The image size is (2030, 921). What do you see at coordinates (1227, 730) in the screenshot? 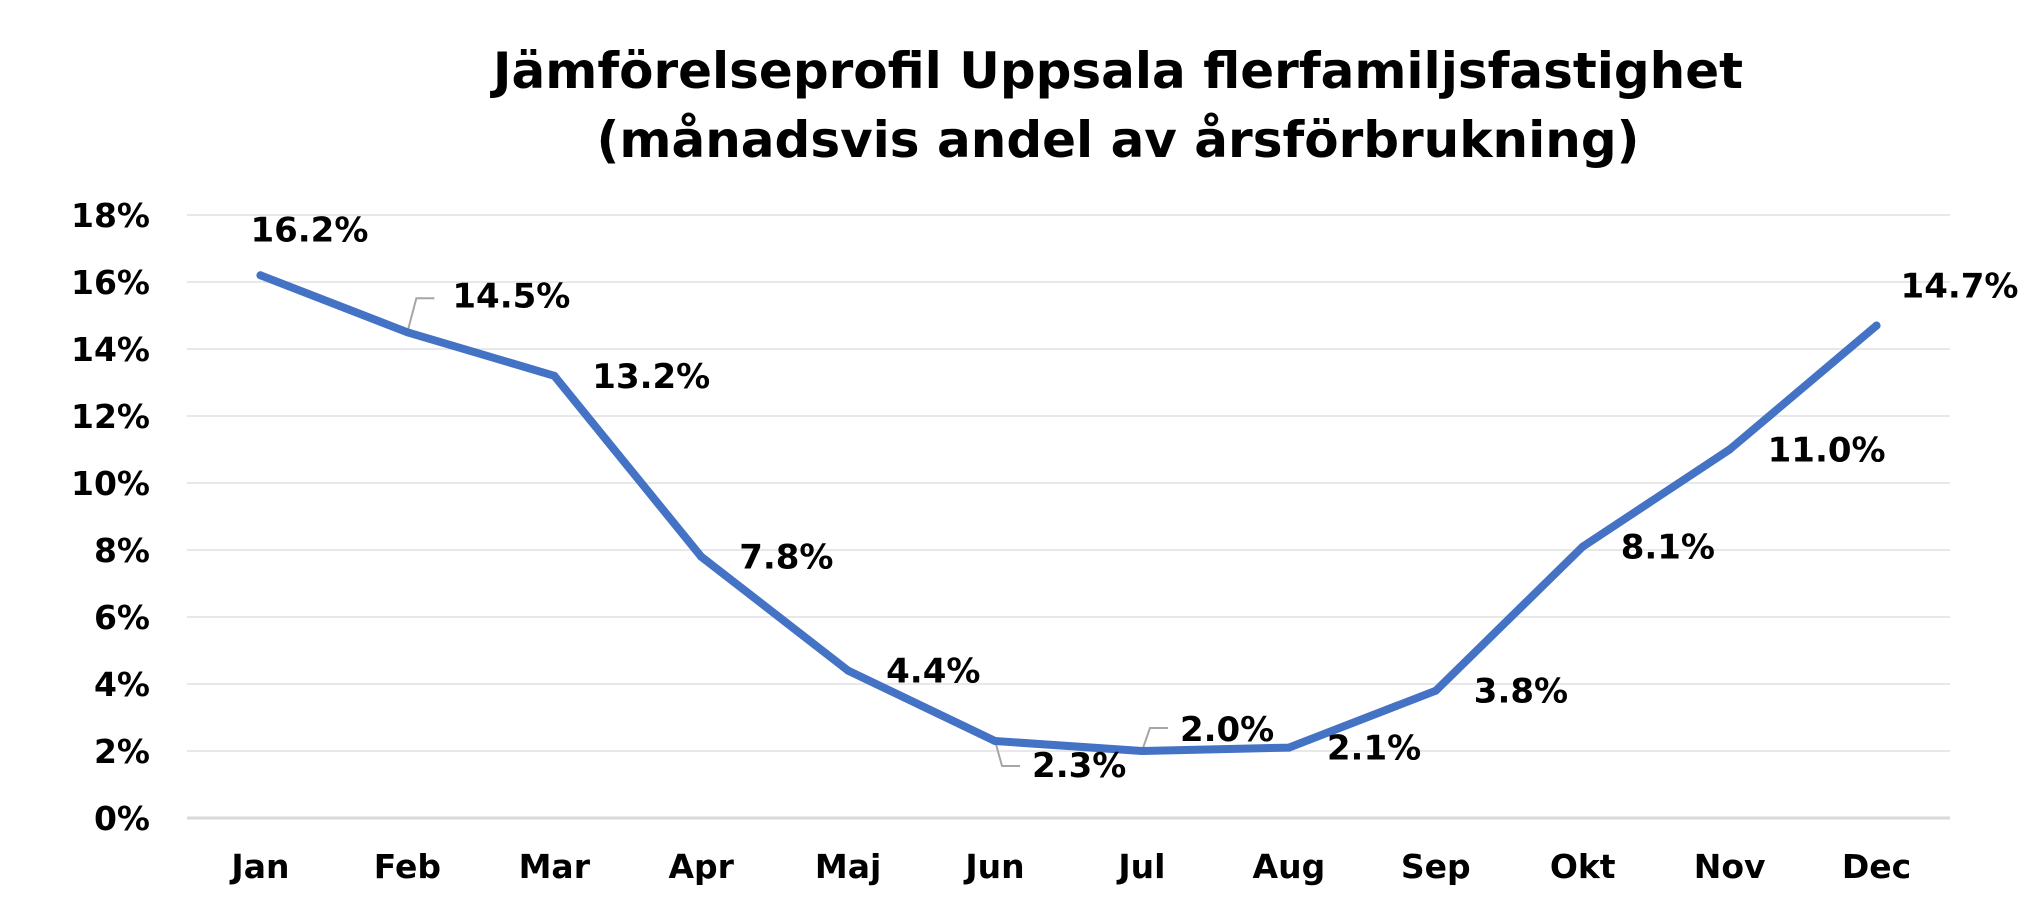
I see `data-label: 2.0%` at bounding box center [1227, 730].